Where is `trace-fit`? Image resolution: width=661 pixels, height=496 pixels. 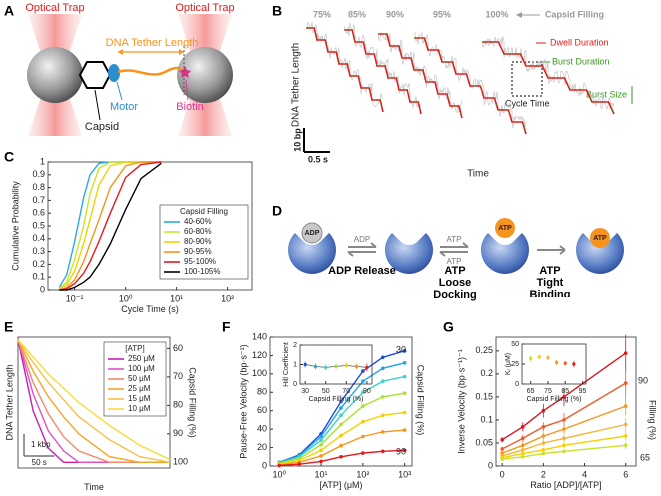 trace-fit is located at coordinates (548, 78).